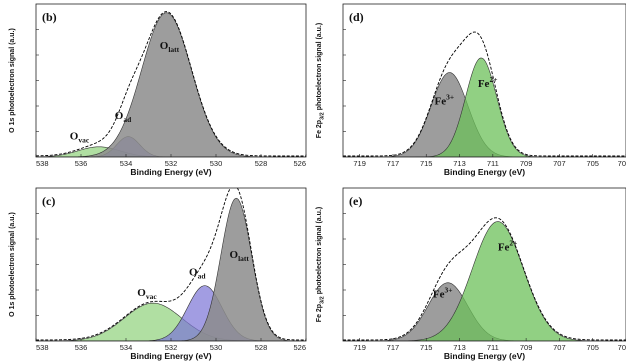 The height and width of the screenshot is (362, 626). I want to click on panel-label: (d), so click(356, 17).